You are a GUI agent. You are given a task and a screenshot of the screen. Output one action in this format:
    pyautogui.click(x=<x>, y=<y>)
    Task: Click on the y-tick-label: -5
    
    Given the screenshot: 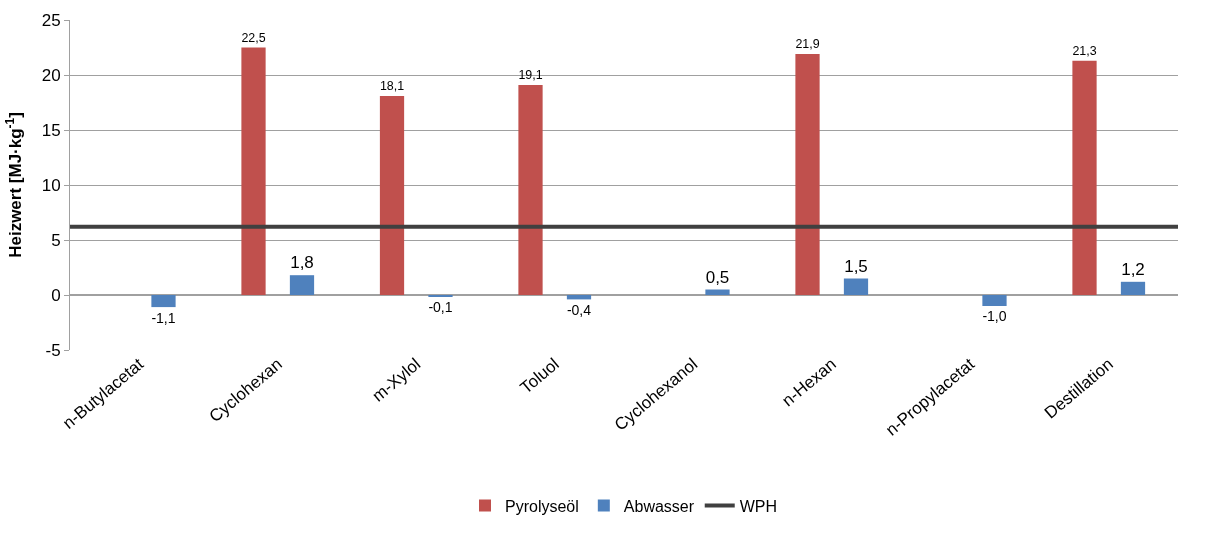 What is the action you would take?
    pyautogui.click(x=53, y=350)
    